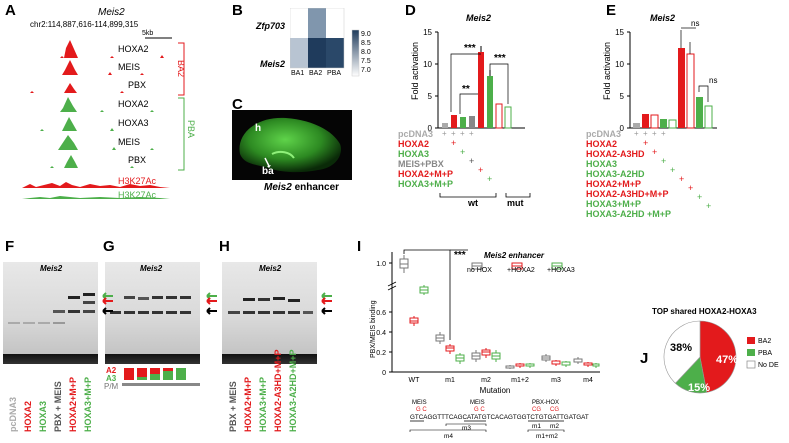 This screenshot has width=789, height=443. I want to click on i-box-m2-hoxa2, so click(486, 353).